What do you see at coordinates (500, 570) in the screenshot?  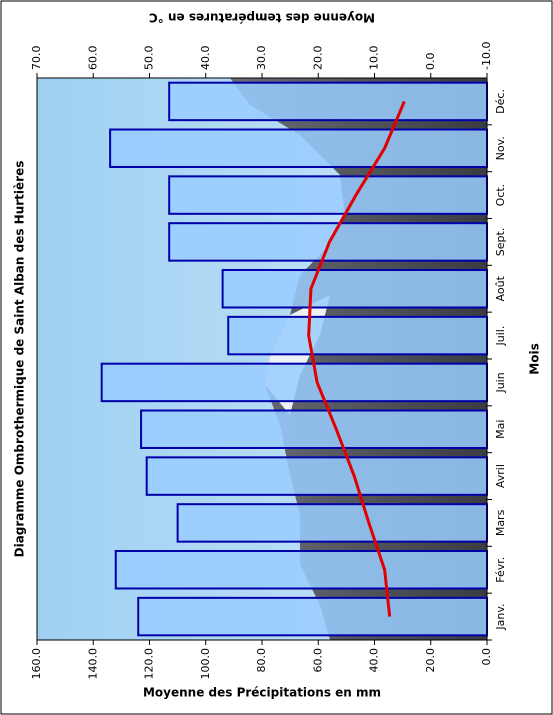 I see `x-tick-label: Févr.` at bounding box center [500, 570].